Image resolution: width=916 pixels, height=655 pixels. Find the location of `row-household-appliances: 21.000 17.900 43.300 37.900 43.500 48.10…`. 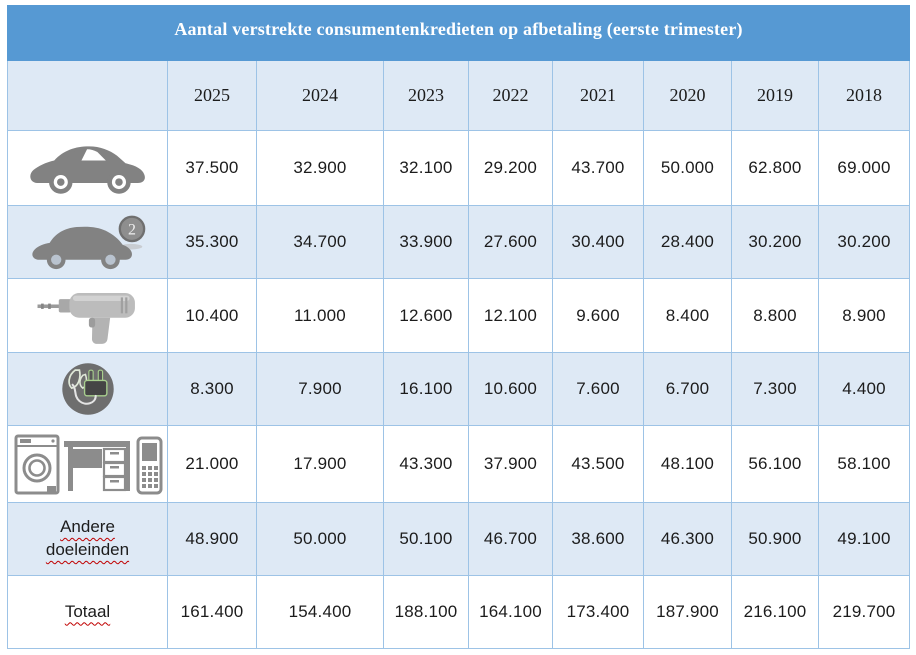

row-household-appliances: 21.000 17.900 43.300 37.900 43.500 48.10… is located at coordinates (459, 464).